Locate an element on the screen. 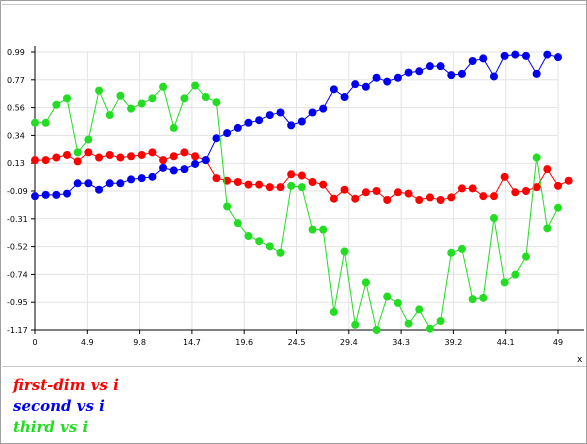 This screenshot has height=444, width=587. x-tick-label: 14.7 is located at coordinates (192, 342).